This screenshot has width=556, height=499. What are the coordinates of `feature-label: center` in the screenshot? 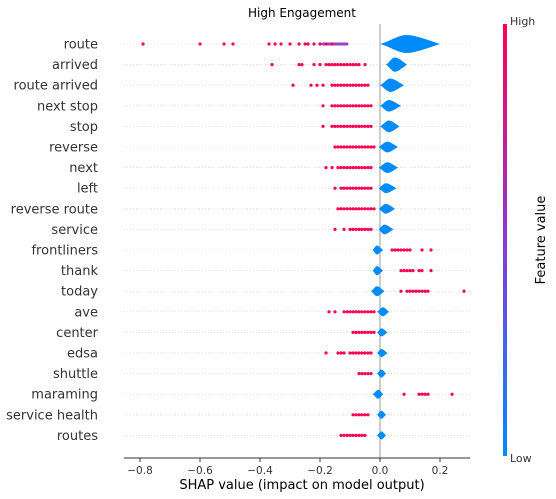 It's located at (77, 333).